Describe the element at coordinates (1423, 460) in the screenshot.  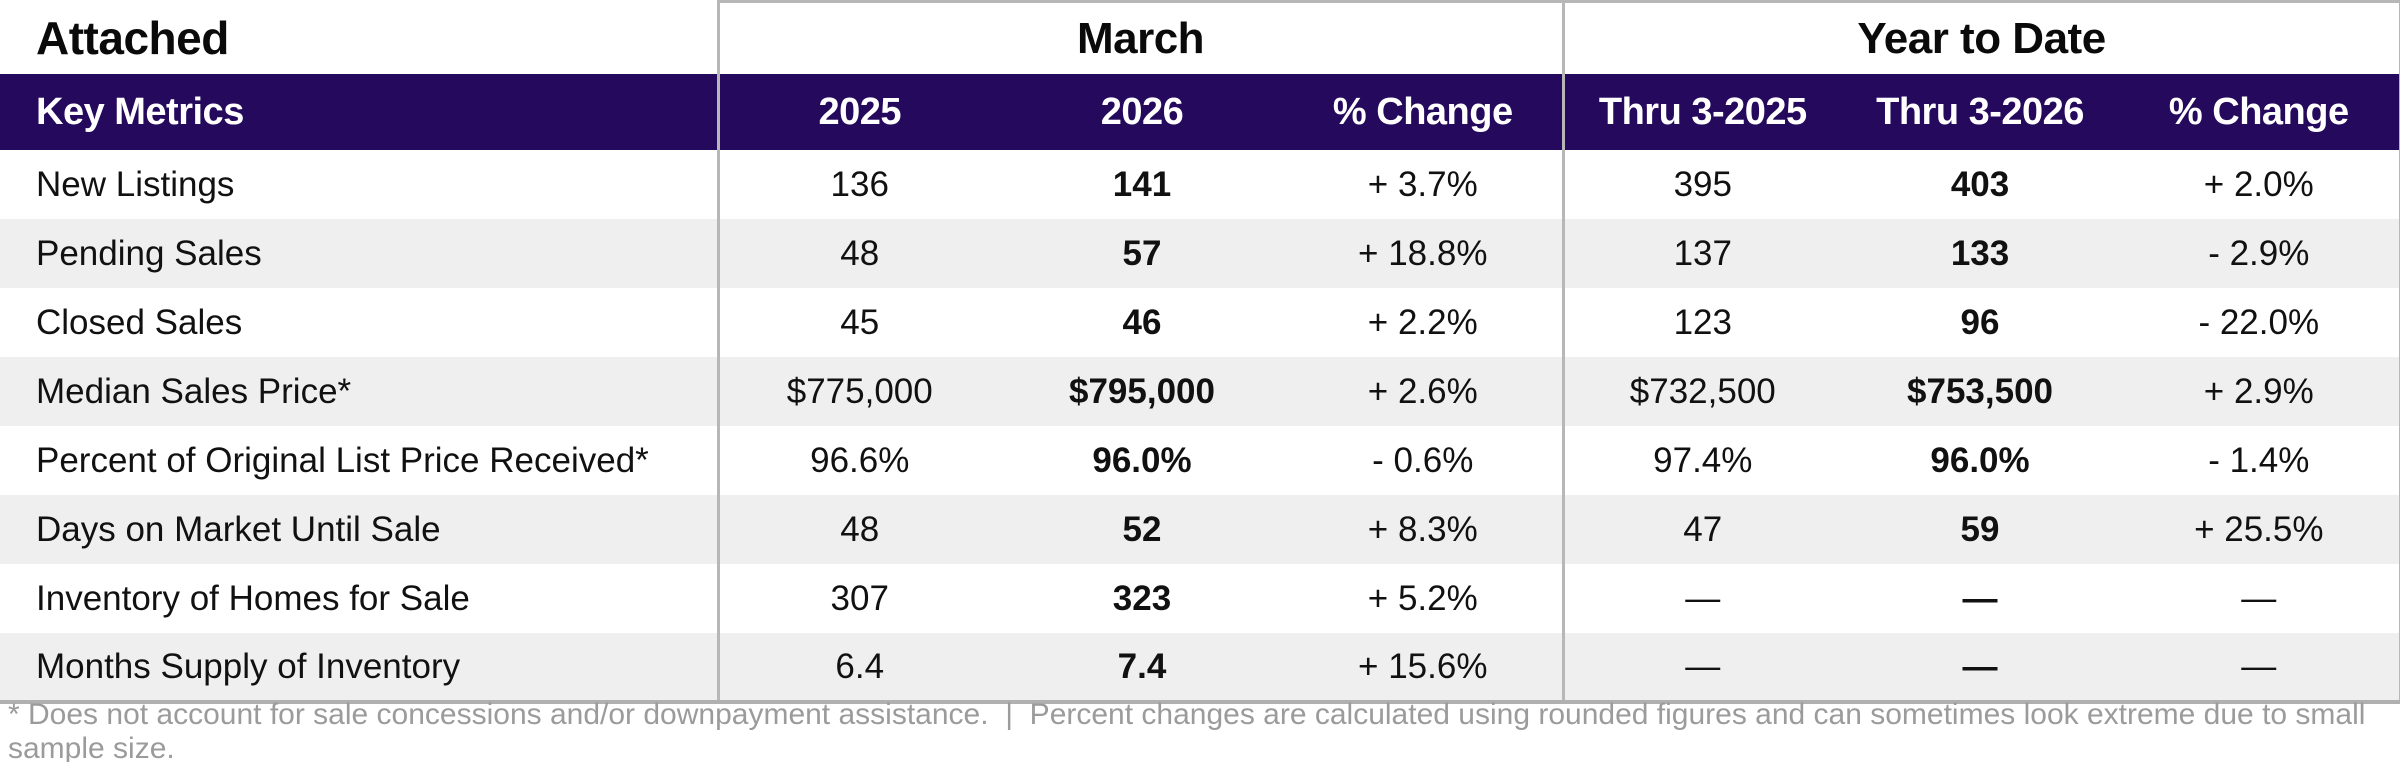
I see `march-pct-change-value: - 0.6%` at that location.